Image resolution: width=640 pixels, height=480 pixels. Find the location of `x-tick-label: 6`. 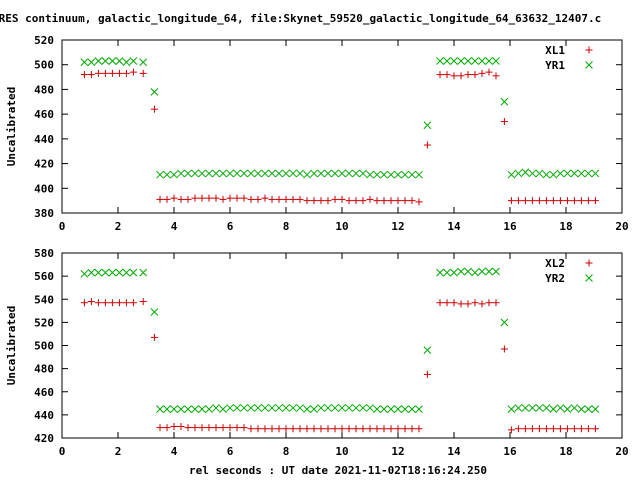

x-tick-label: 6 is located at coordinates (230, 226).